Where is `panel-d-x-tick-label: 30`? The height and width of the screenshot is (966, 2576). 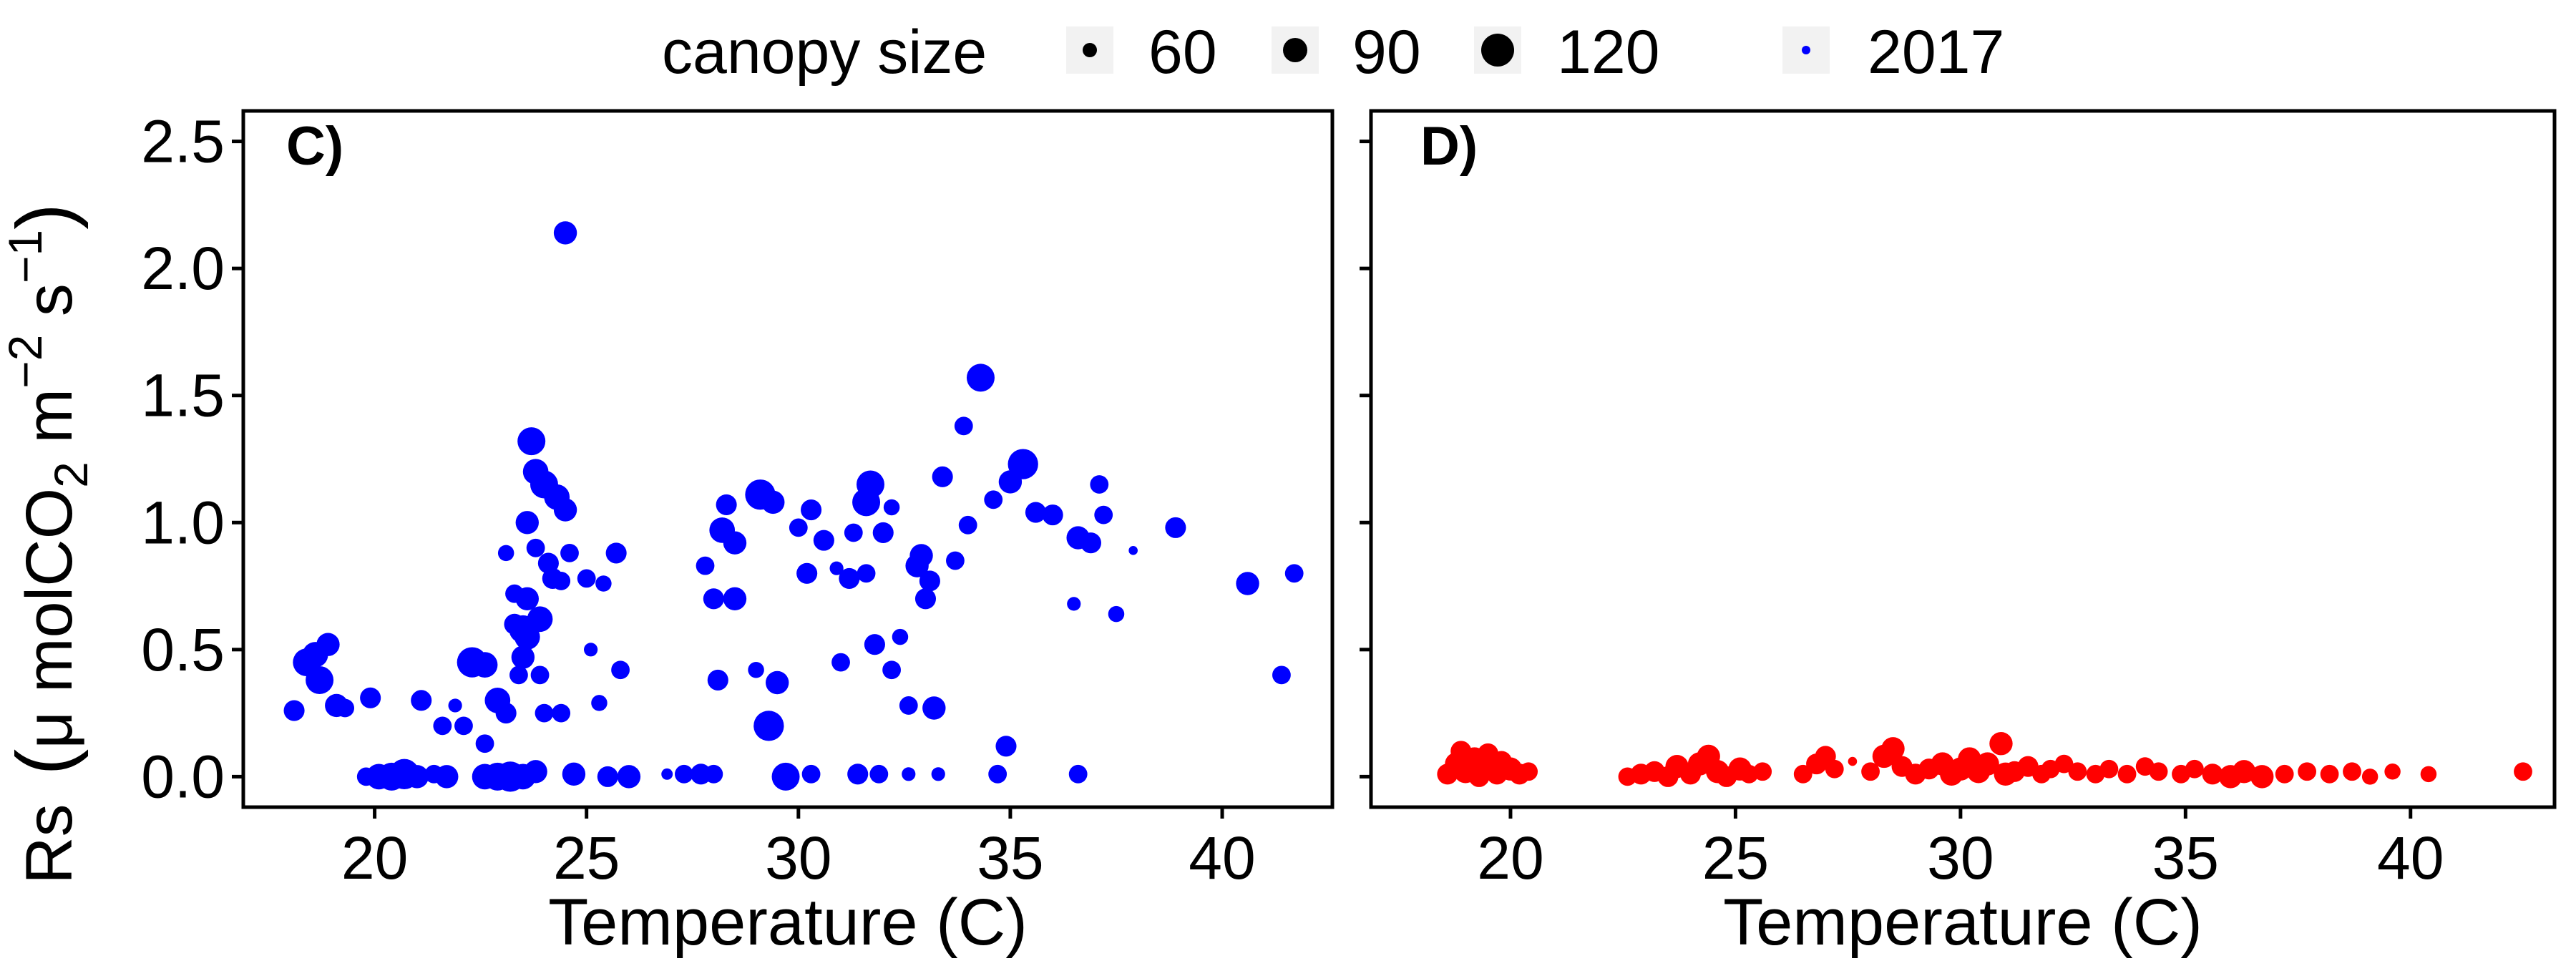 panel-d-x-tick-label: 30 is located at coordinates (1960, 858).